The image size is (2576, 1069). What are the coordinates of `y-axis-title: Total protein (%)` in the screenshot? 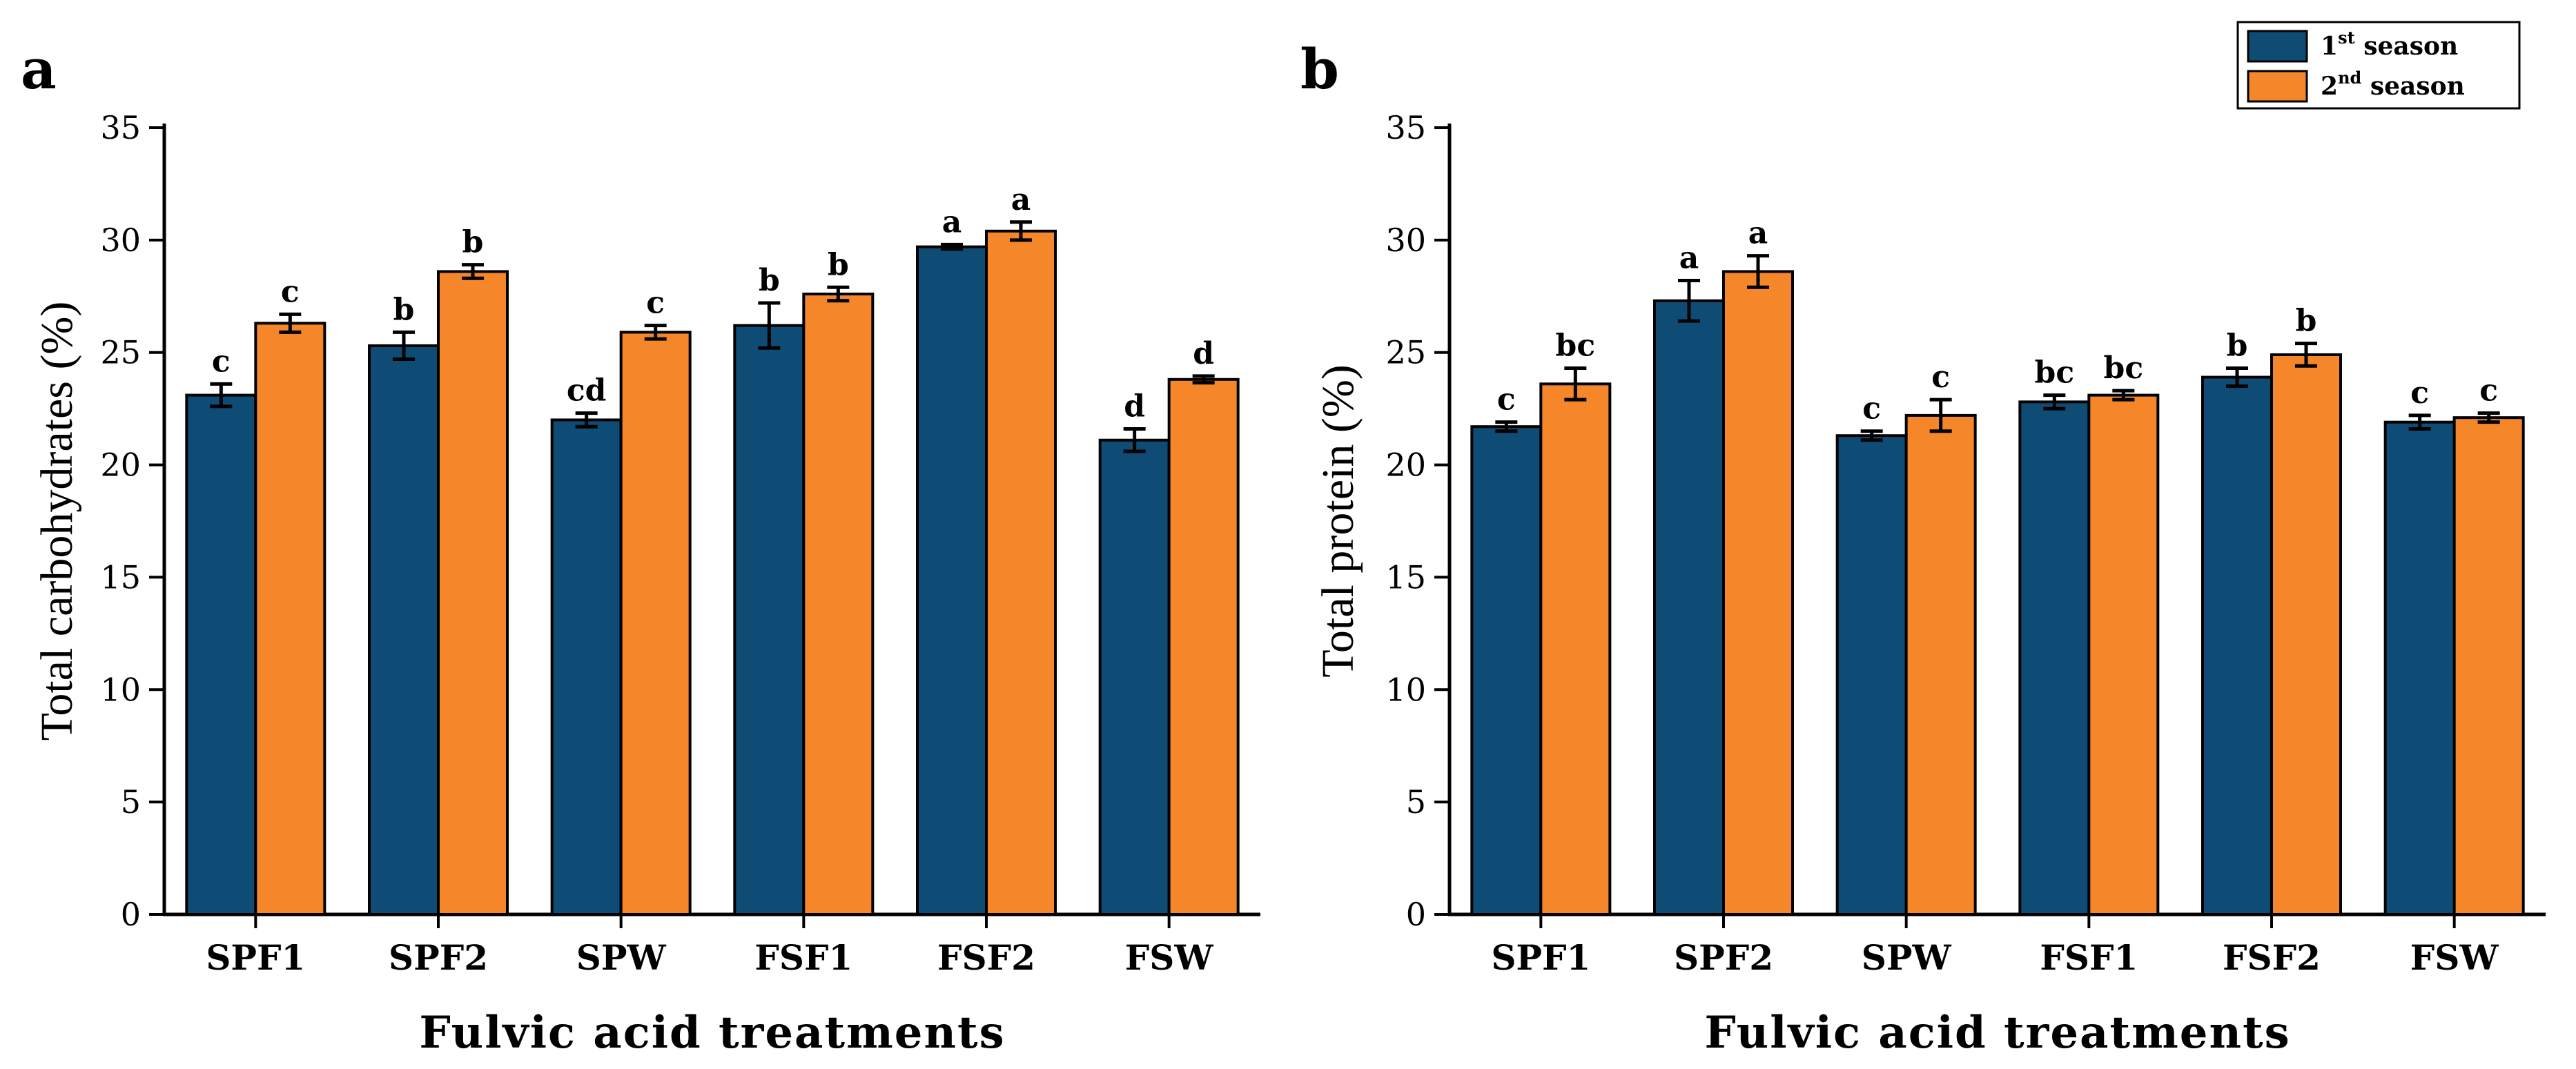 It's located at (1338, 521).